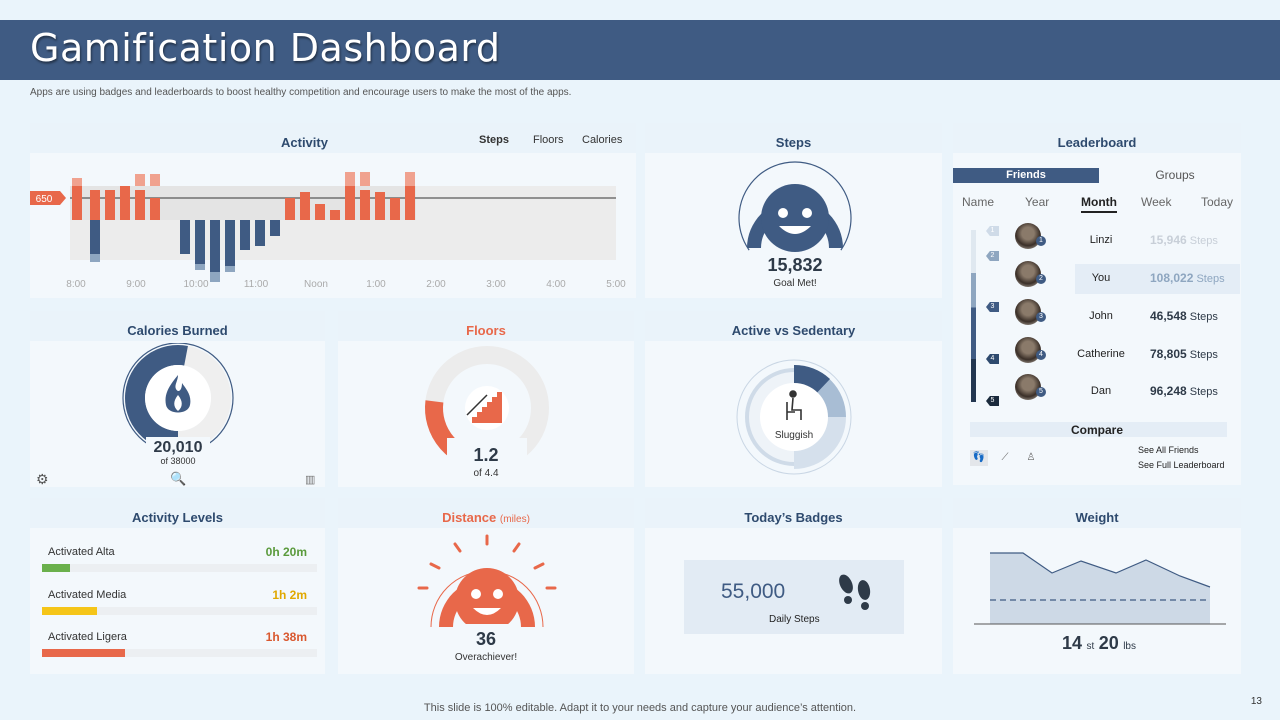 Image resolution: width=1280 pixels, height=720 pixels. Describe the element at coordinates (286, 637) in the screenshot. I see `activity-level-value: 1h 38m` at that location.